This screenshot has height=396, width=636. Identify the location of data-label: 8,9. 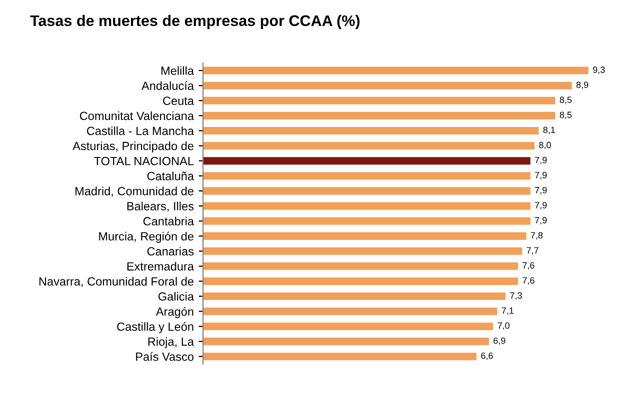
(582, 86).